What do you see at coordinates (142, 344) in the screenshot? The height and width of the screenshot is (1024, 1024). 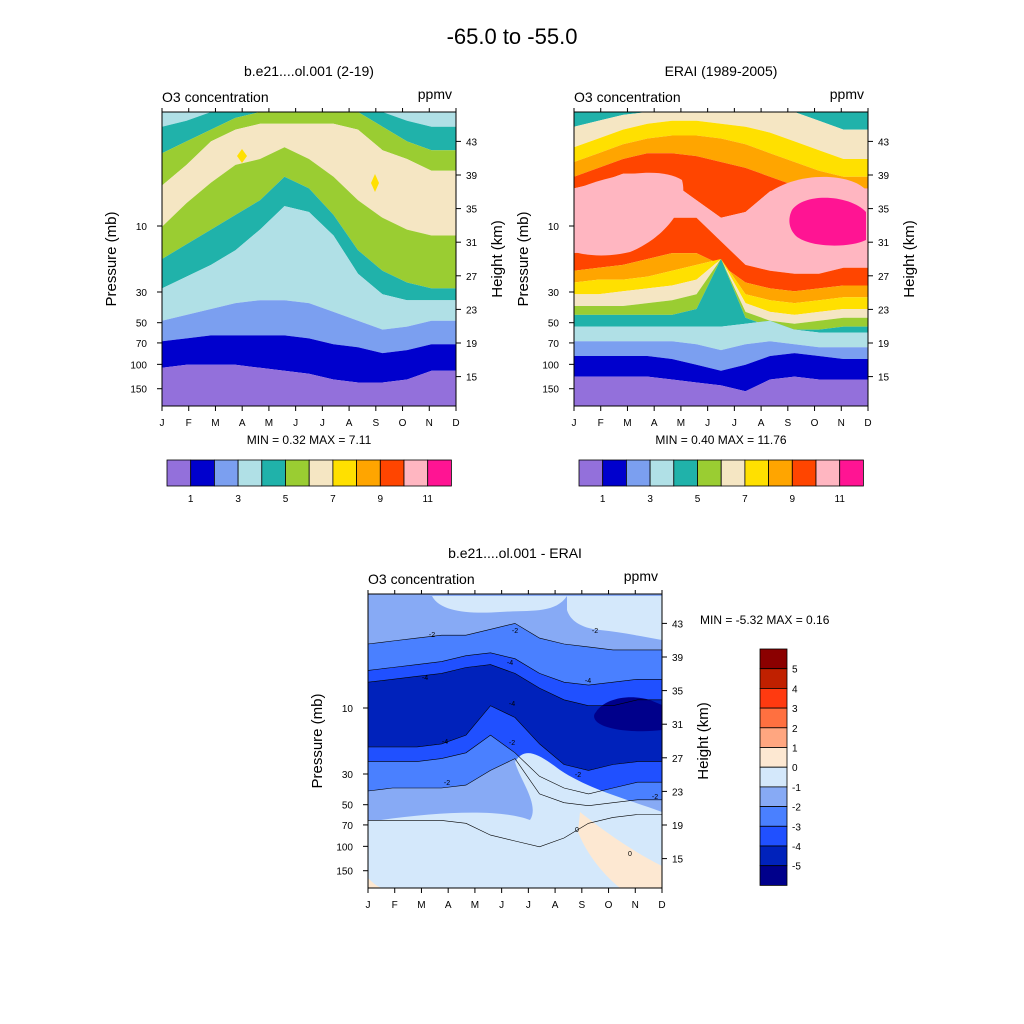 I see `pressure-tick-label: 70` at bounding box center [142, 344].